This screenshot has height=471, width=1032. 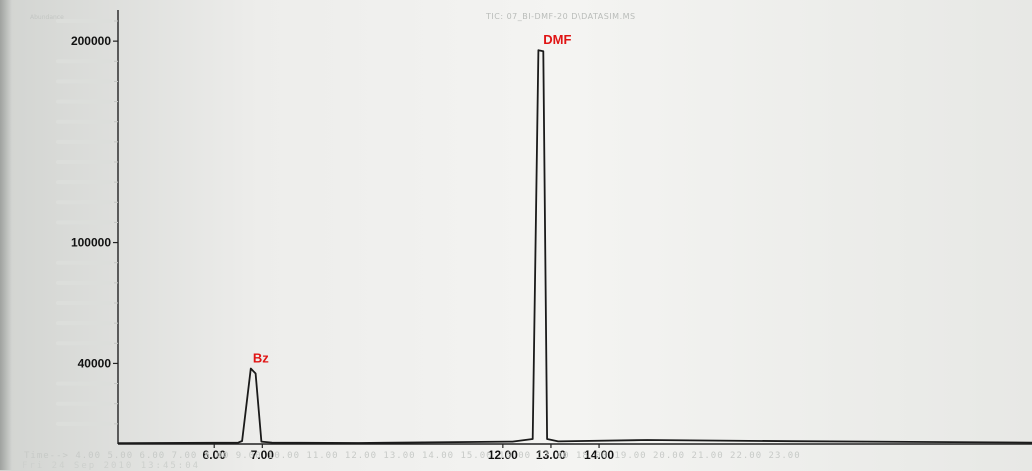 I want to click on footer-timestamp: Fri 24 Sep 2010 13:45:04, so click(x=111, y=466).